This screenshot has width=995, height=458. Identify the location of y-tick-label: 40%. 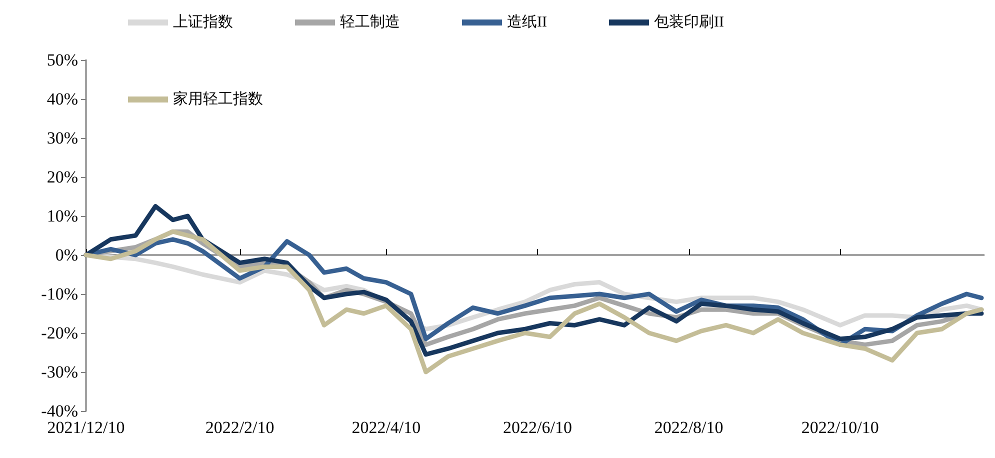
(62, 99).